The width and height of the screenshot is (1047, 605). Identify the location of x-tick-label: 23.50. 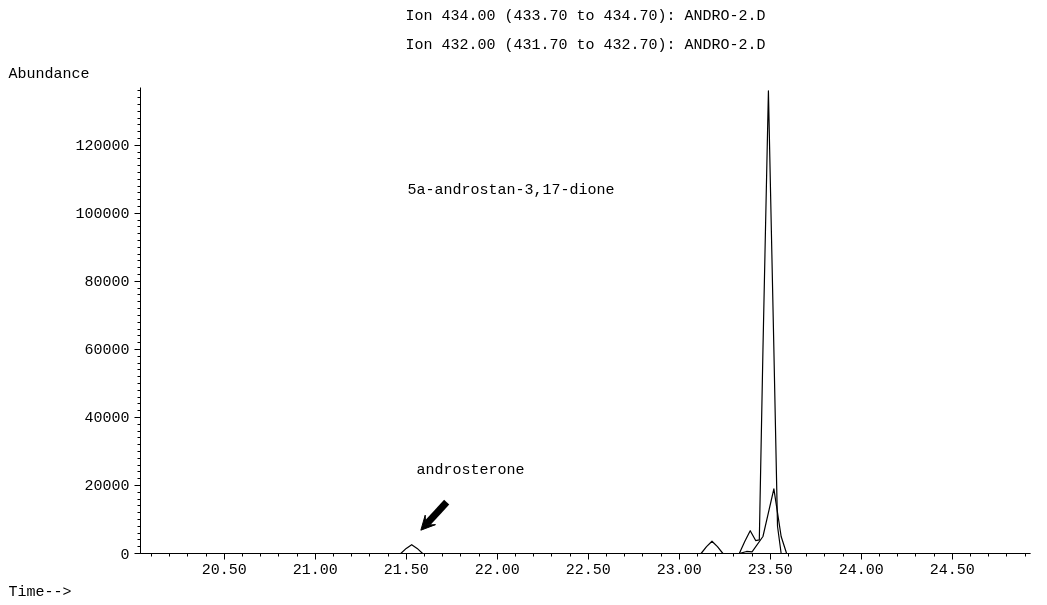
(770, 570).